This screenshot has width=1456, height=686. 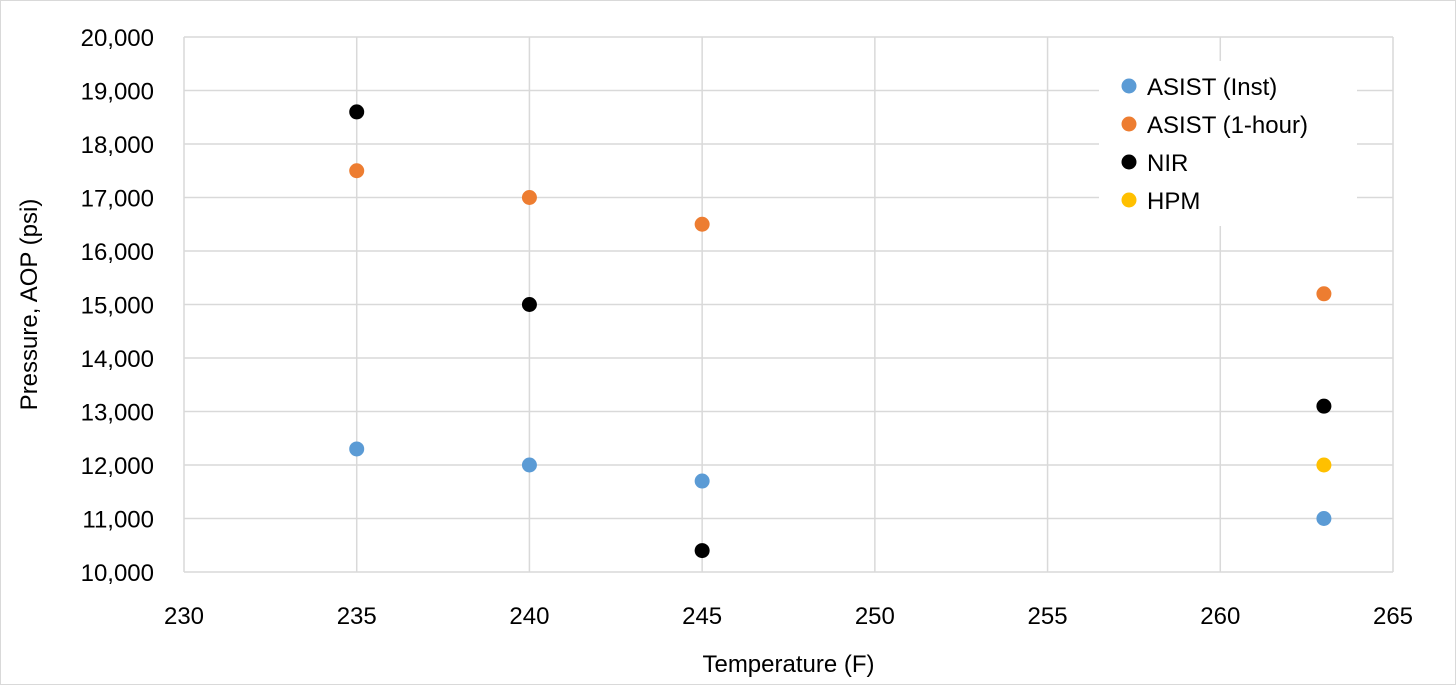 What do you see at coordinates (1212, 87) in the screenshot?
I see `legend-label: ASIST (Inst)` at bounding box center [1212, 87].